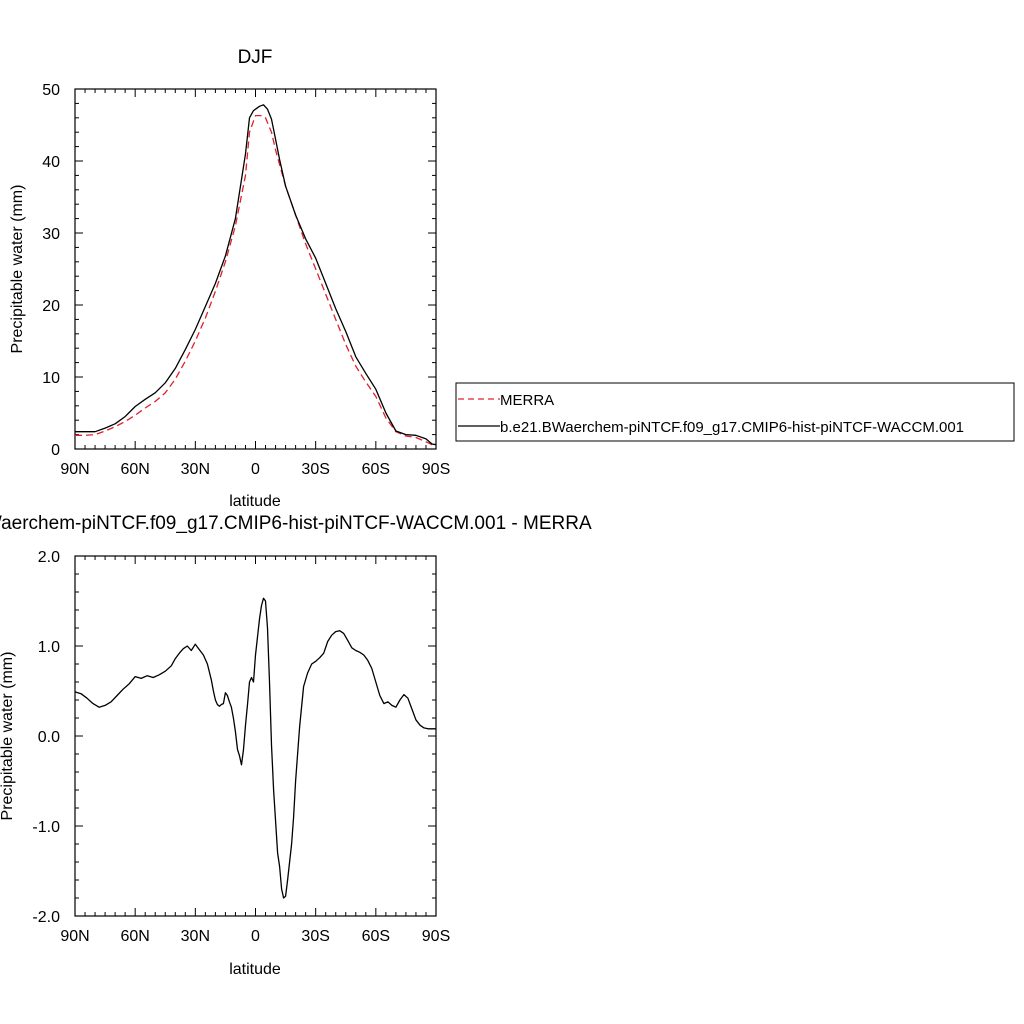 The image size is (1024, 1024). Describe the element at coordinates (255, 501) in the screenshot. I see `top-x-axis-label: latitude` at that location.